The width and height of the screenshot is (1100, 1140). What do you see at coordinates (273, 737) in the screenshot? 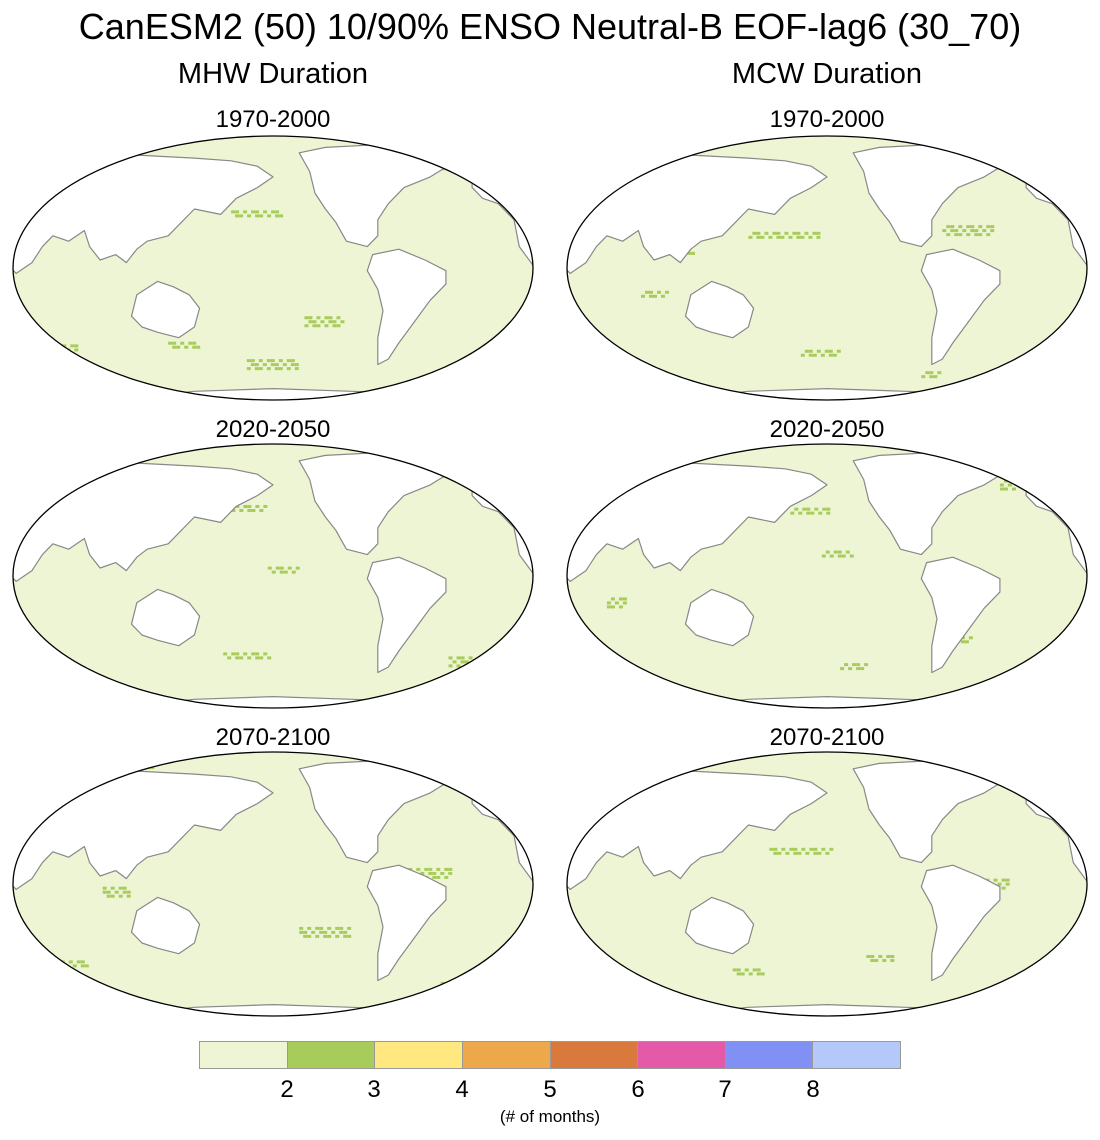
I see `panel-title-mhw-3: 2070-2100` at bounding box center [273, 737].